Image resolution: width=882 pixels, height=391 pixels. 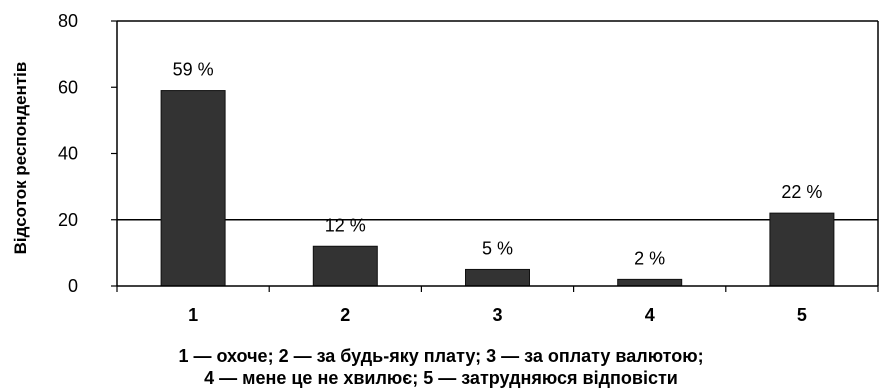 I want to click on data-label: 5 %, so click(x=497, y=248).